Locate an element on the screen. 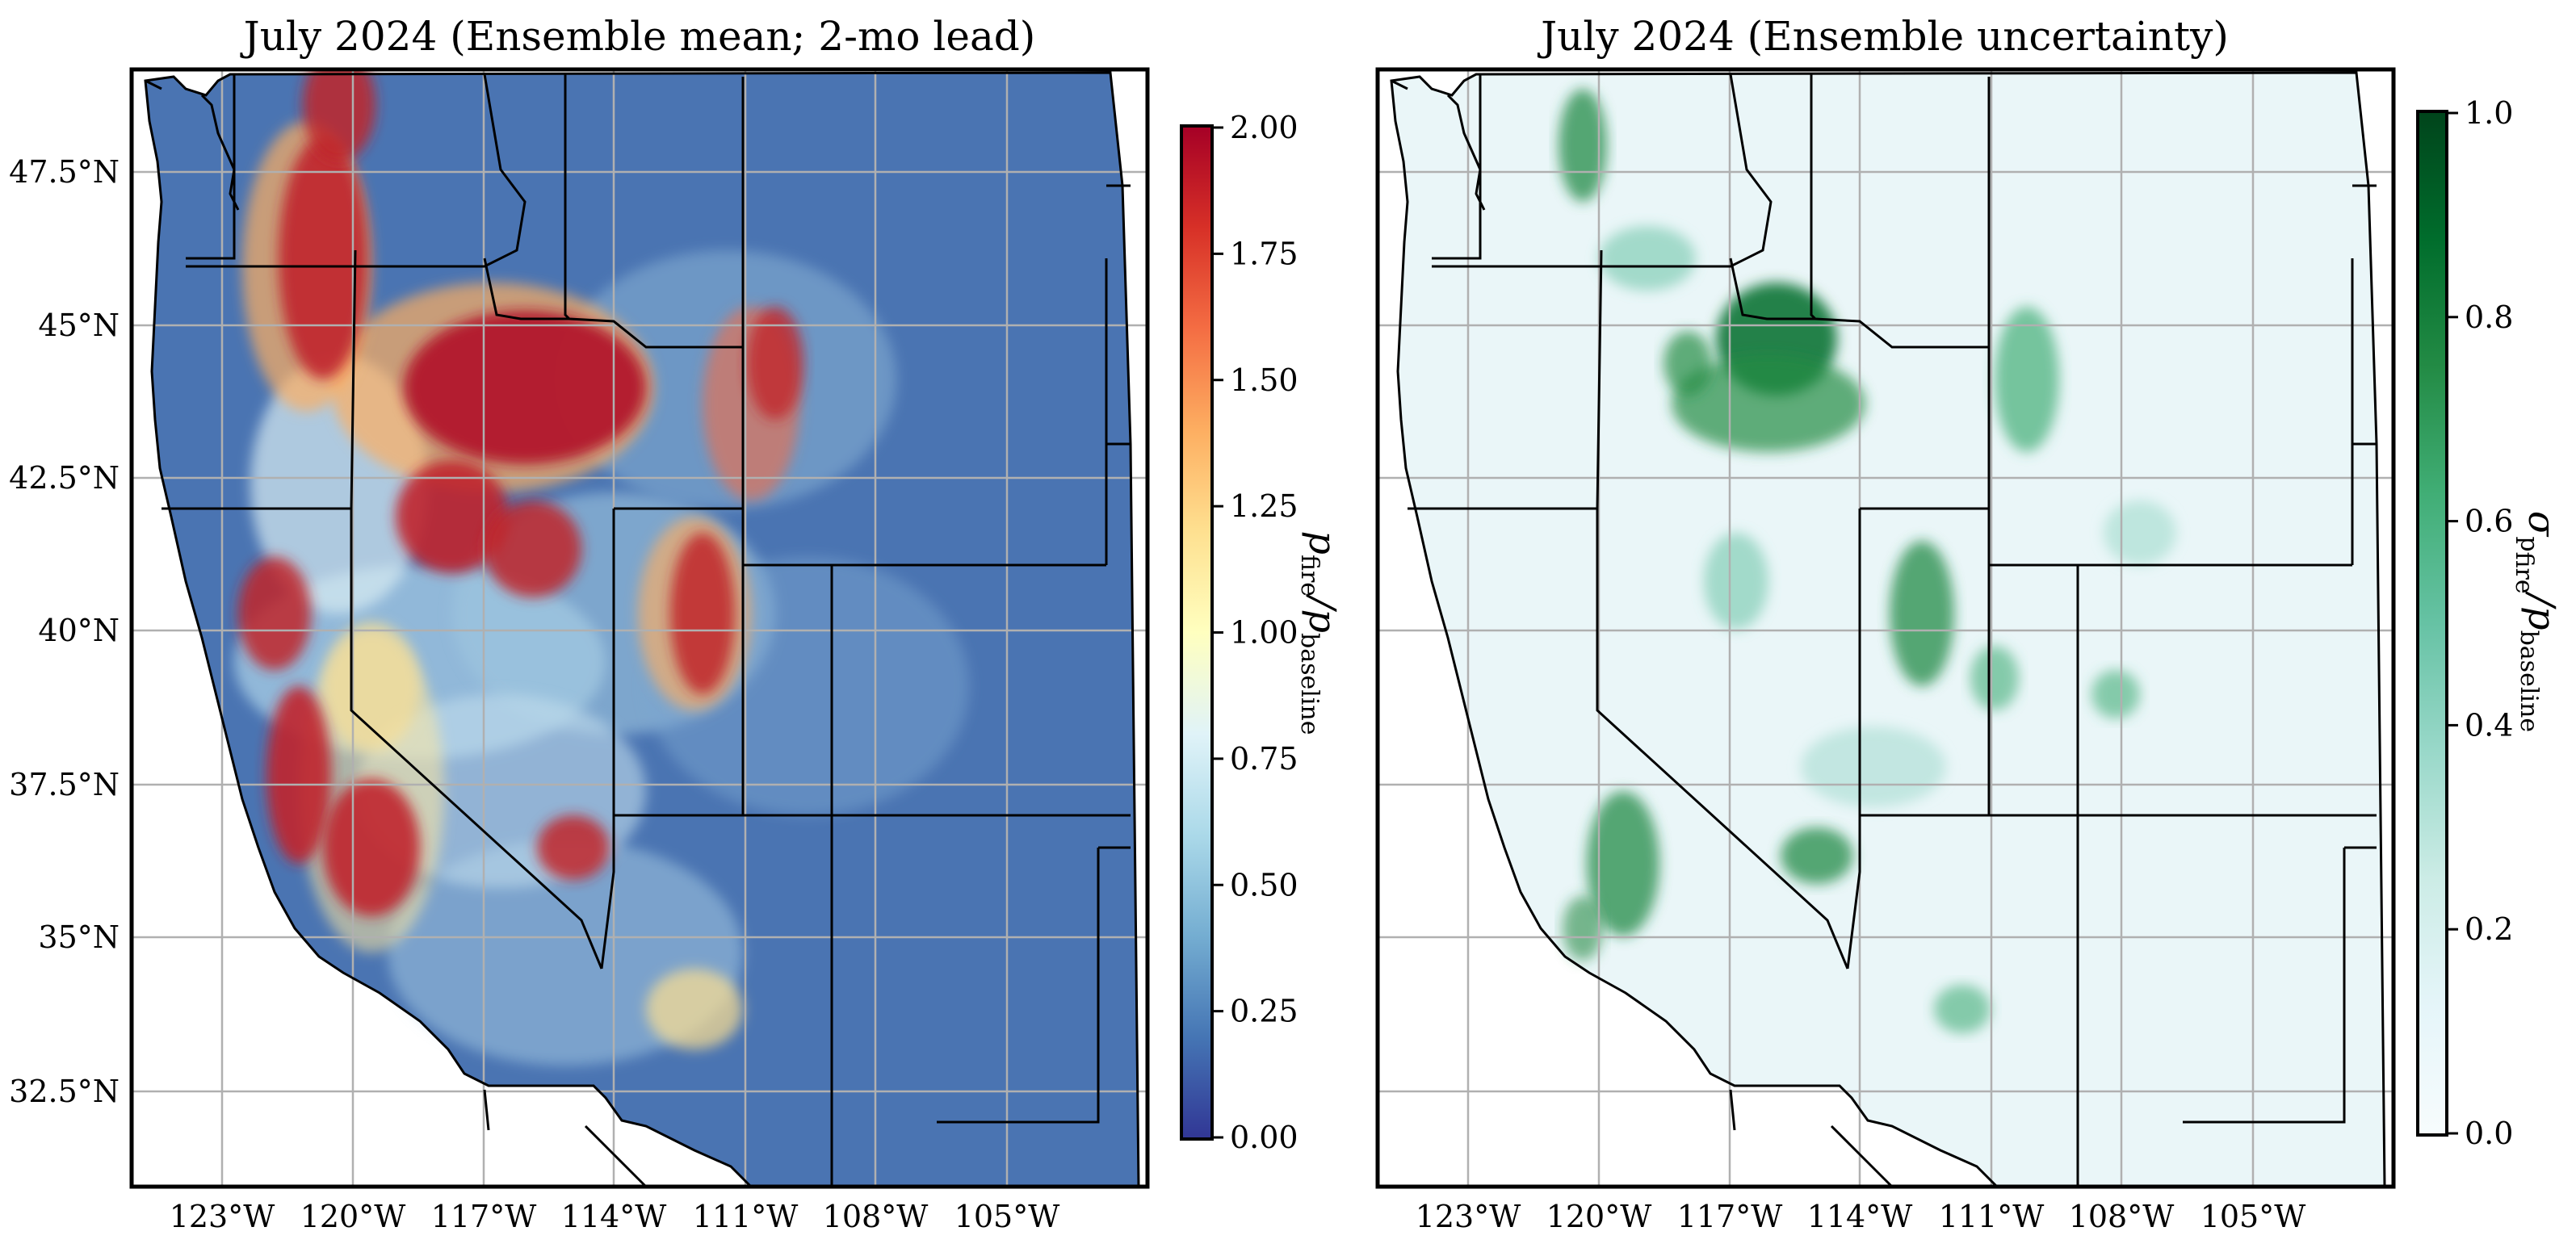 The width and height of the screenshot is (2576, 1248). lon-tick-labels-left: 123°W 120°W 117°W 114°W 111°W 108°W 105°W is located at coordinates (615, 1216).